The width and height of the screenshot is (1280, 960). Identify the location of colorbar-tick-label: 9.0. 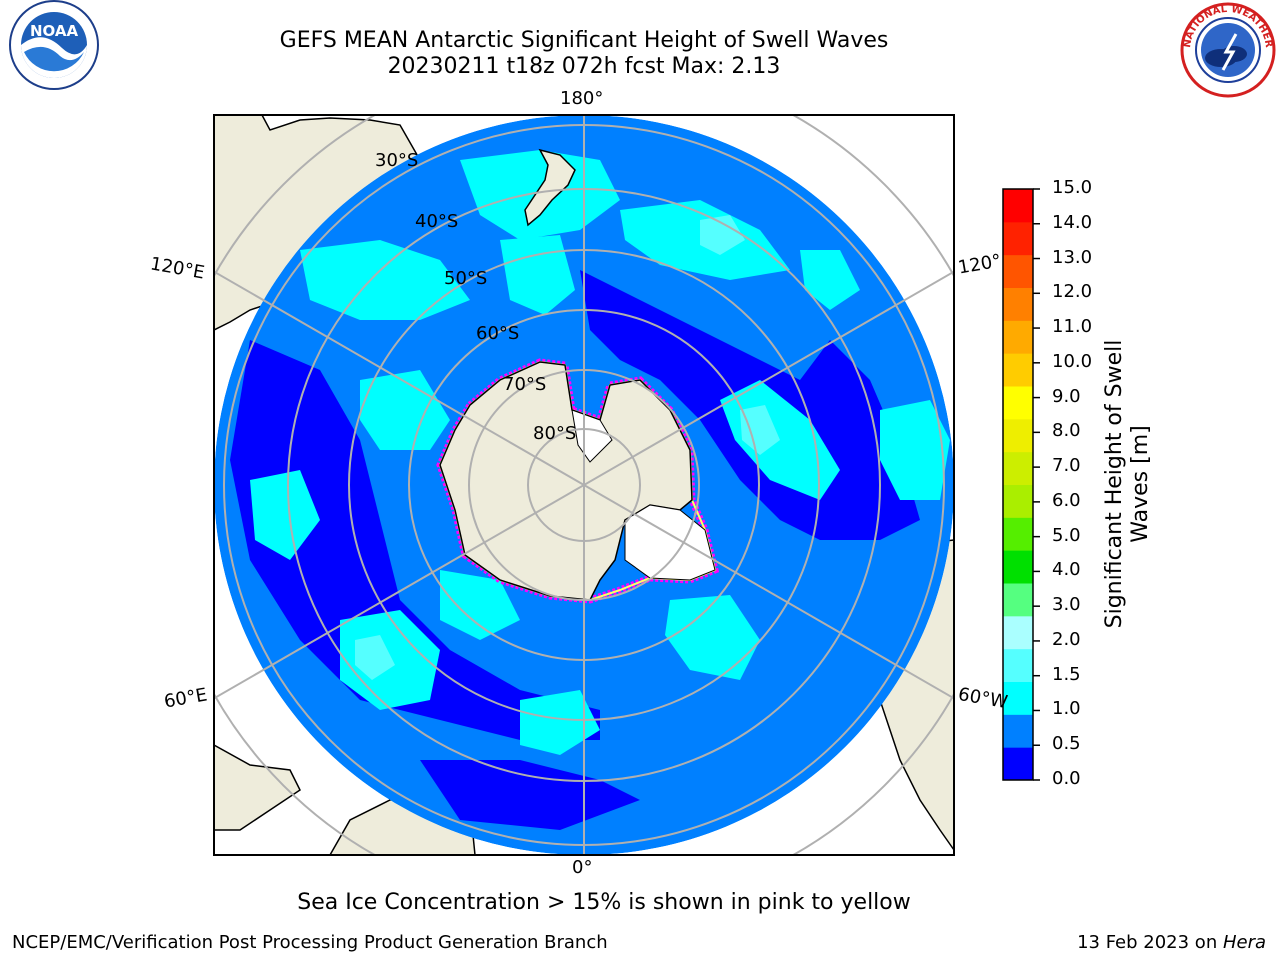
(1066, 396).